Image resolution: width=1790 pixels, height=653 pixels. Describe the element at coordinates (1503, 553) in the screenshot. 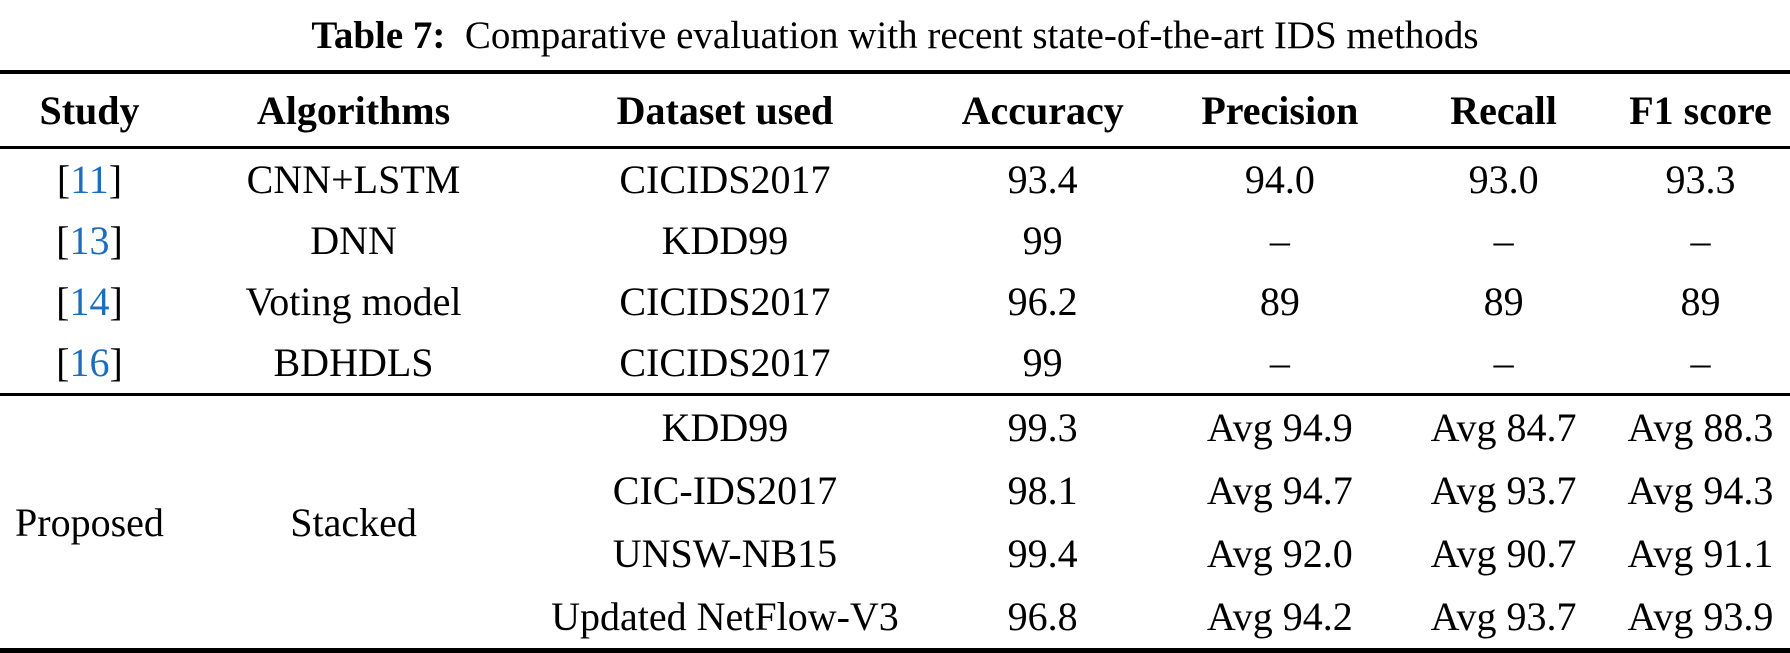

I see `recall-cell: Avg 90.7` at that location.